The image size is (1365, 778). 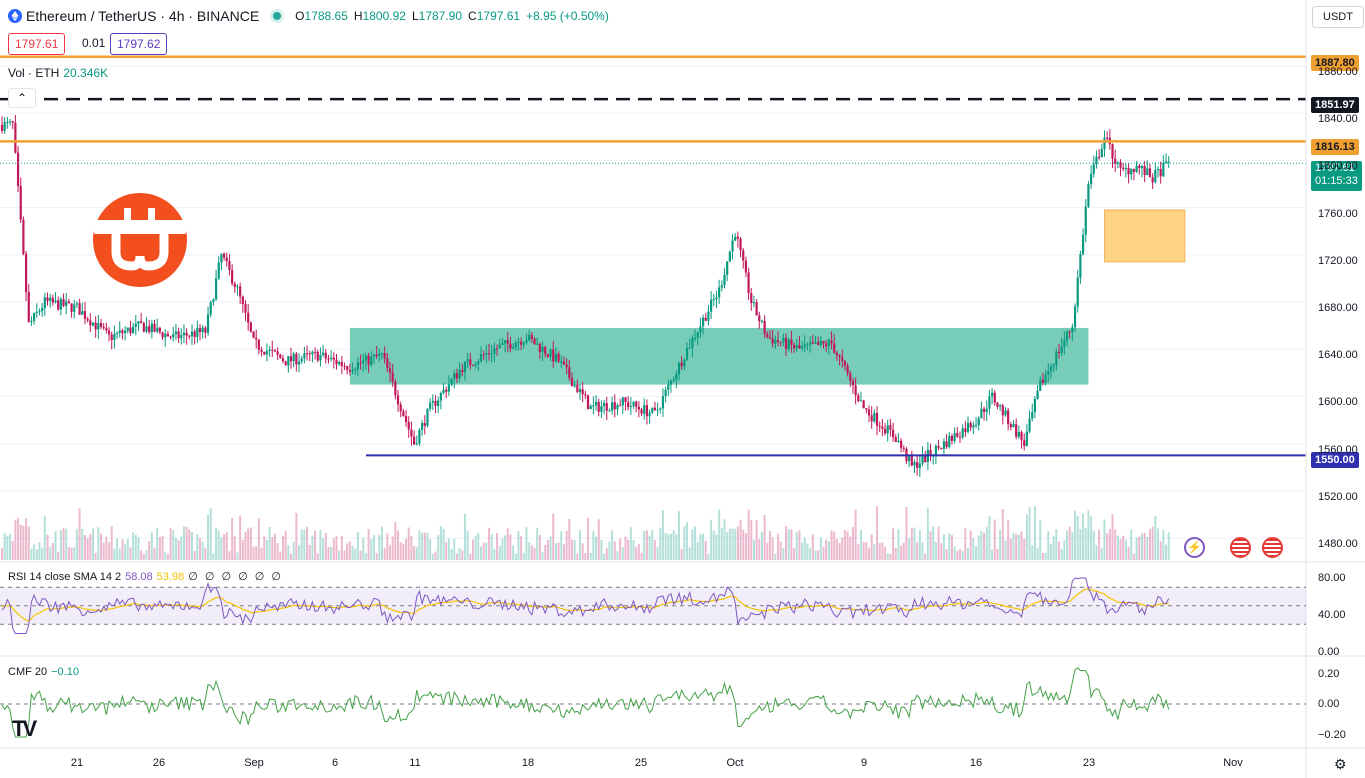 I want to click on gear-icon: ⚙, so click(x=1340, y=764).